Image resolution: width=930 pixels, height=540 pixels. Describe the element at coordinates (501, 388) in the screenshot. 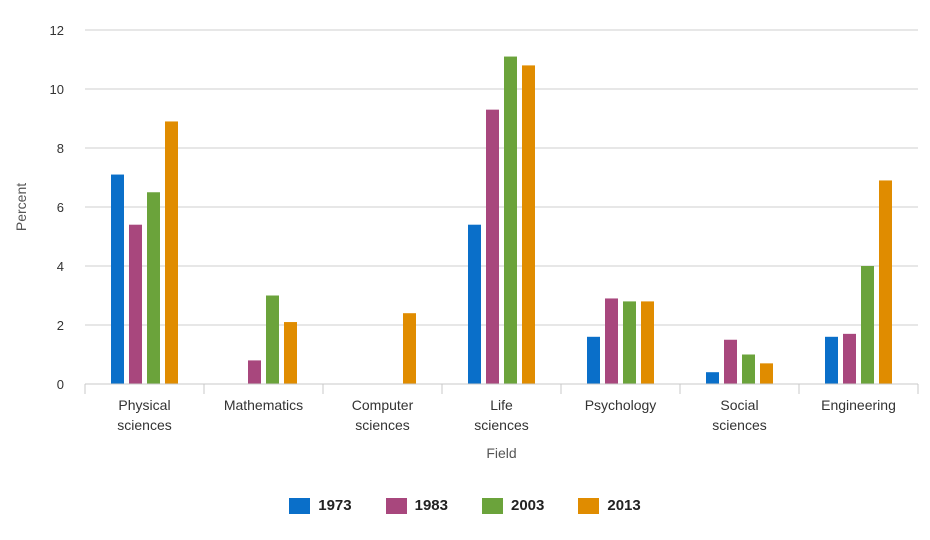

I see `x-axis` at that location.